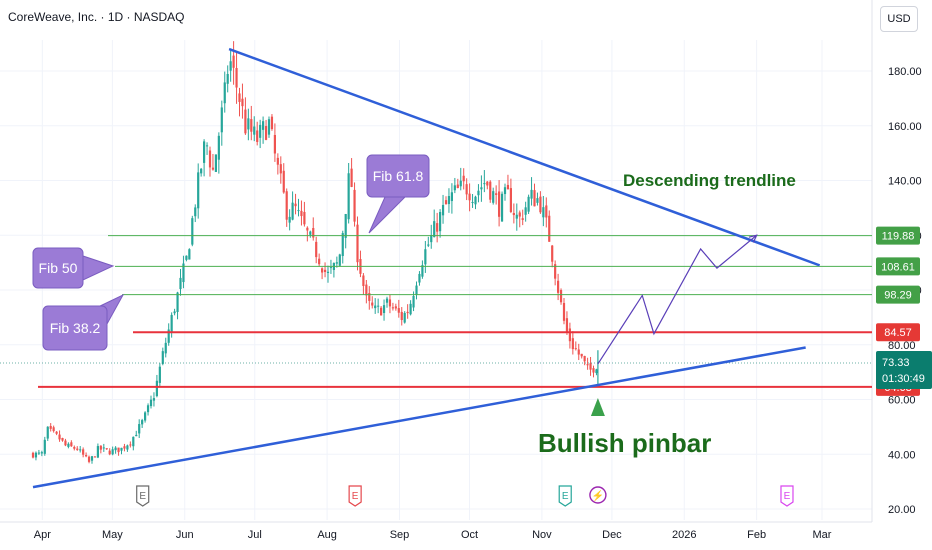 Image resolution: width=932 pixels, height=550 pixels. Describe the element at coordinates (899, 19) in the screenshot. I see `currency-button: USD` at that location.